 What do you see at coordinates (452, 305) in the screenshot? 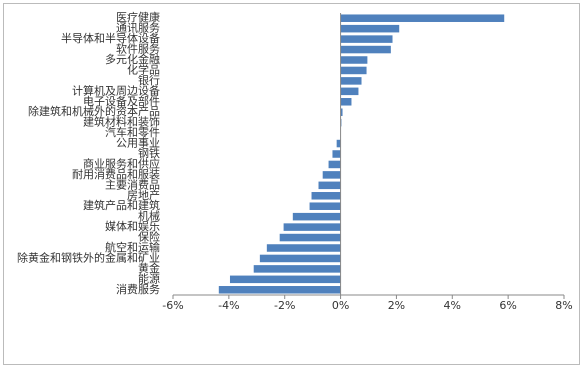
I see `x-tick-label: 4%` at bounding box center [452, 305].